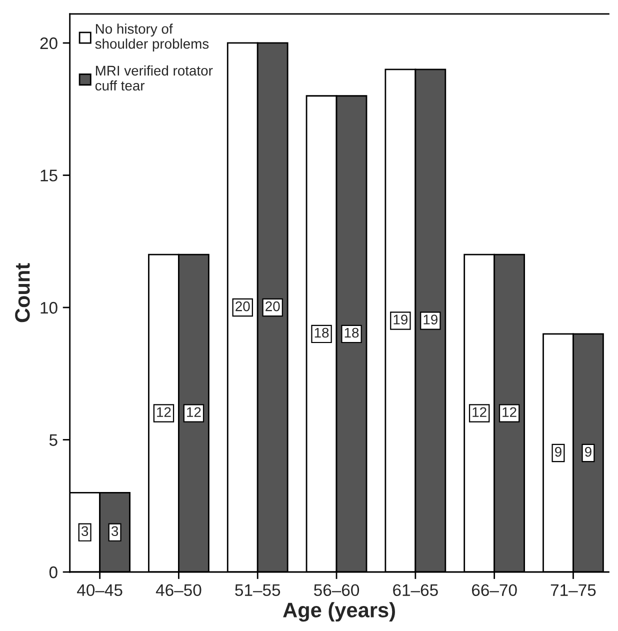  Describe the element at coordinates (53, 572) in the screenshot. I see `y-tick-label: 0` at that location.